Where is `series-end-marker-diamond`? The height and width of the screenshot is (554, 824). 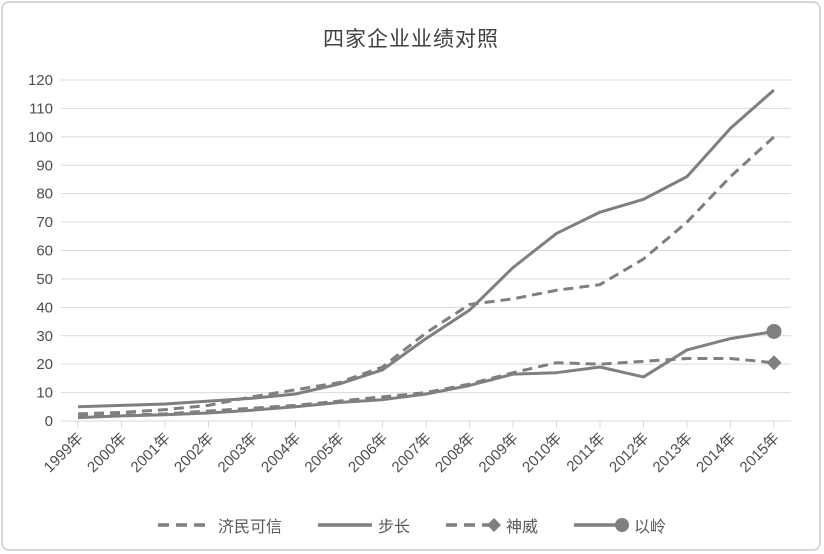 series-end-marker-diamond is located at coordinates (774, 363).